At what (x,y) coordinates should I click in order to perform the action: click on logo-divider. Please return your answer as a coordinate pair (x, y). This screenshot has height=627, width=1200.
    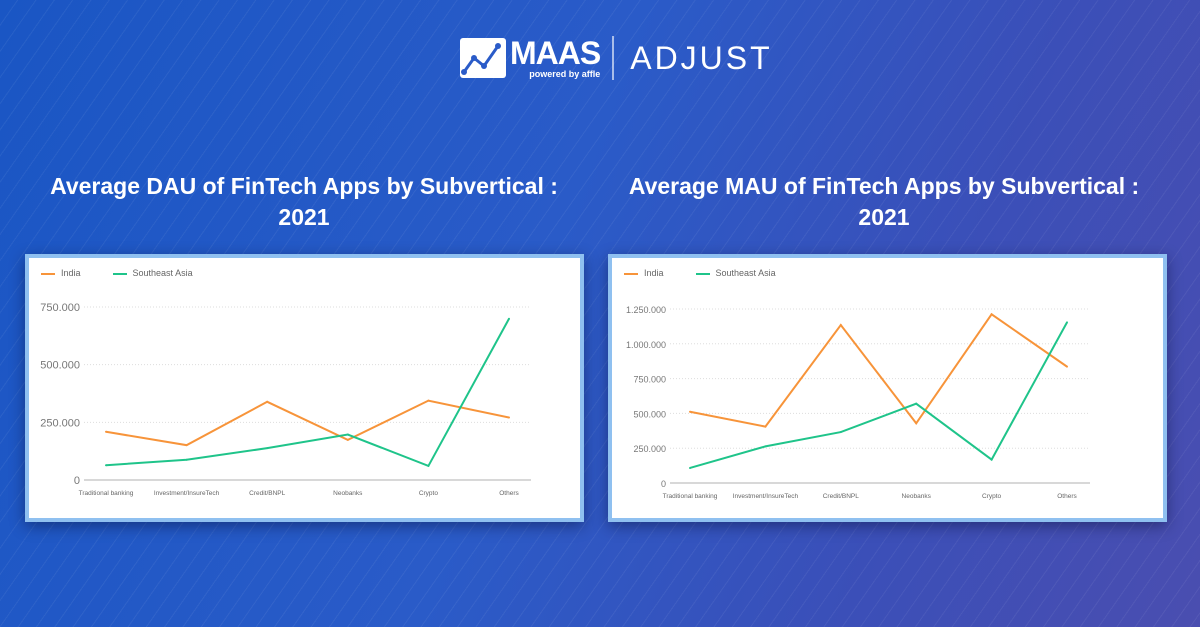
    Looking at the image, I should click on (613, 58).